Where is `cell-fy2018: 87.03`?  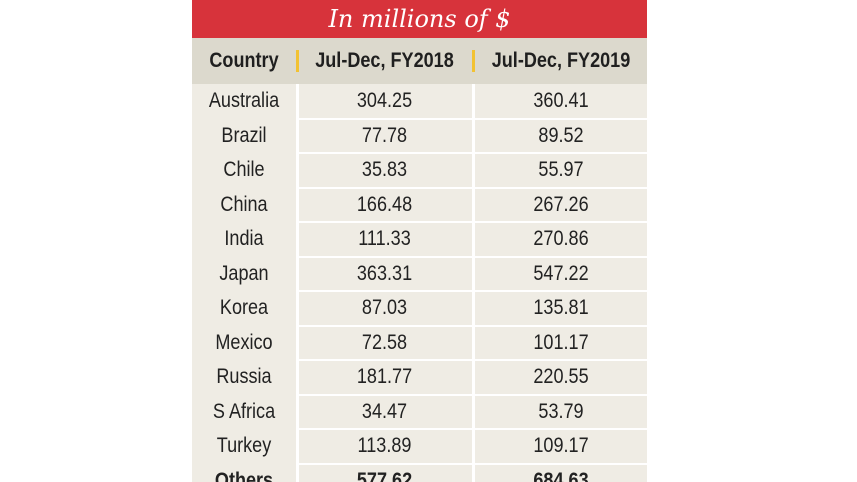
cell-fy2018: 87.03 is located at coordinates (384, 307).